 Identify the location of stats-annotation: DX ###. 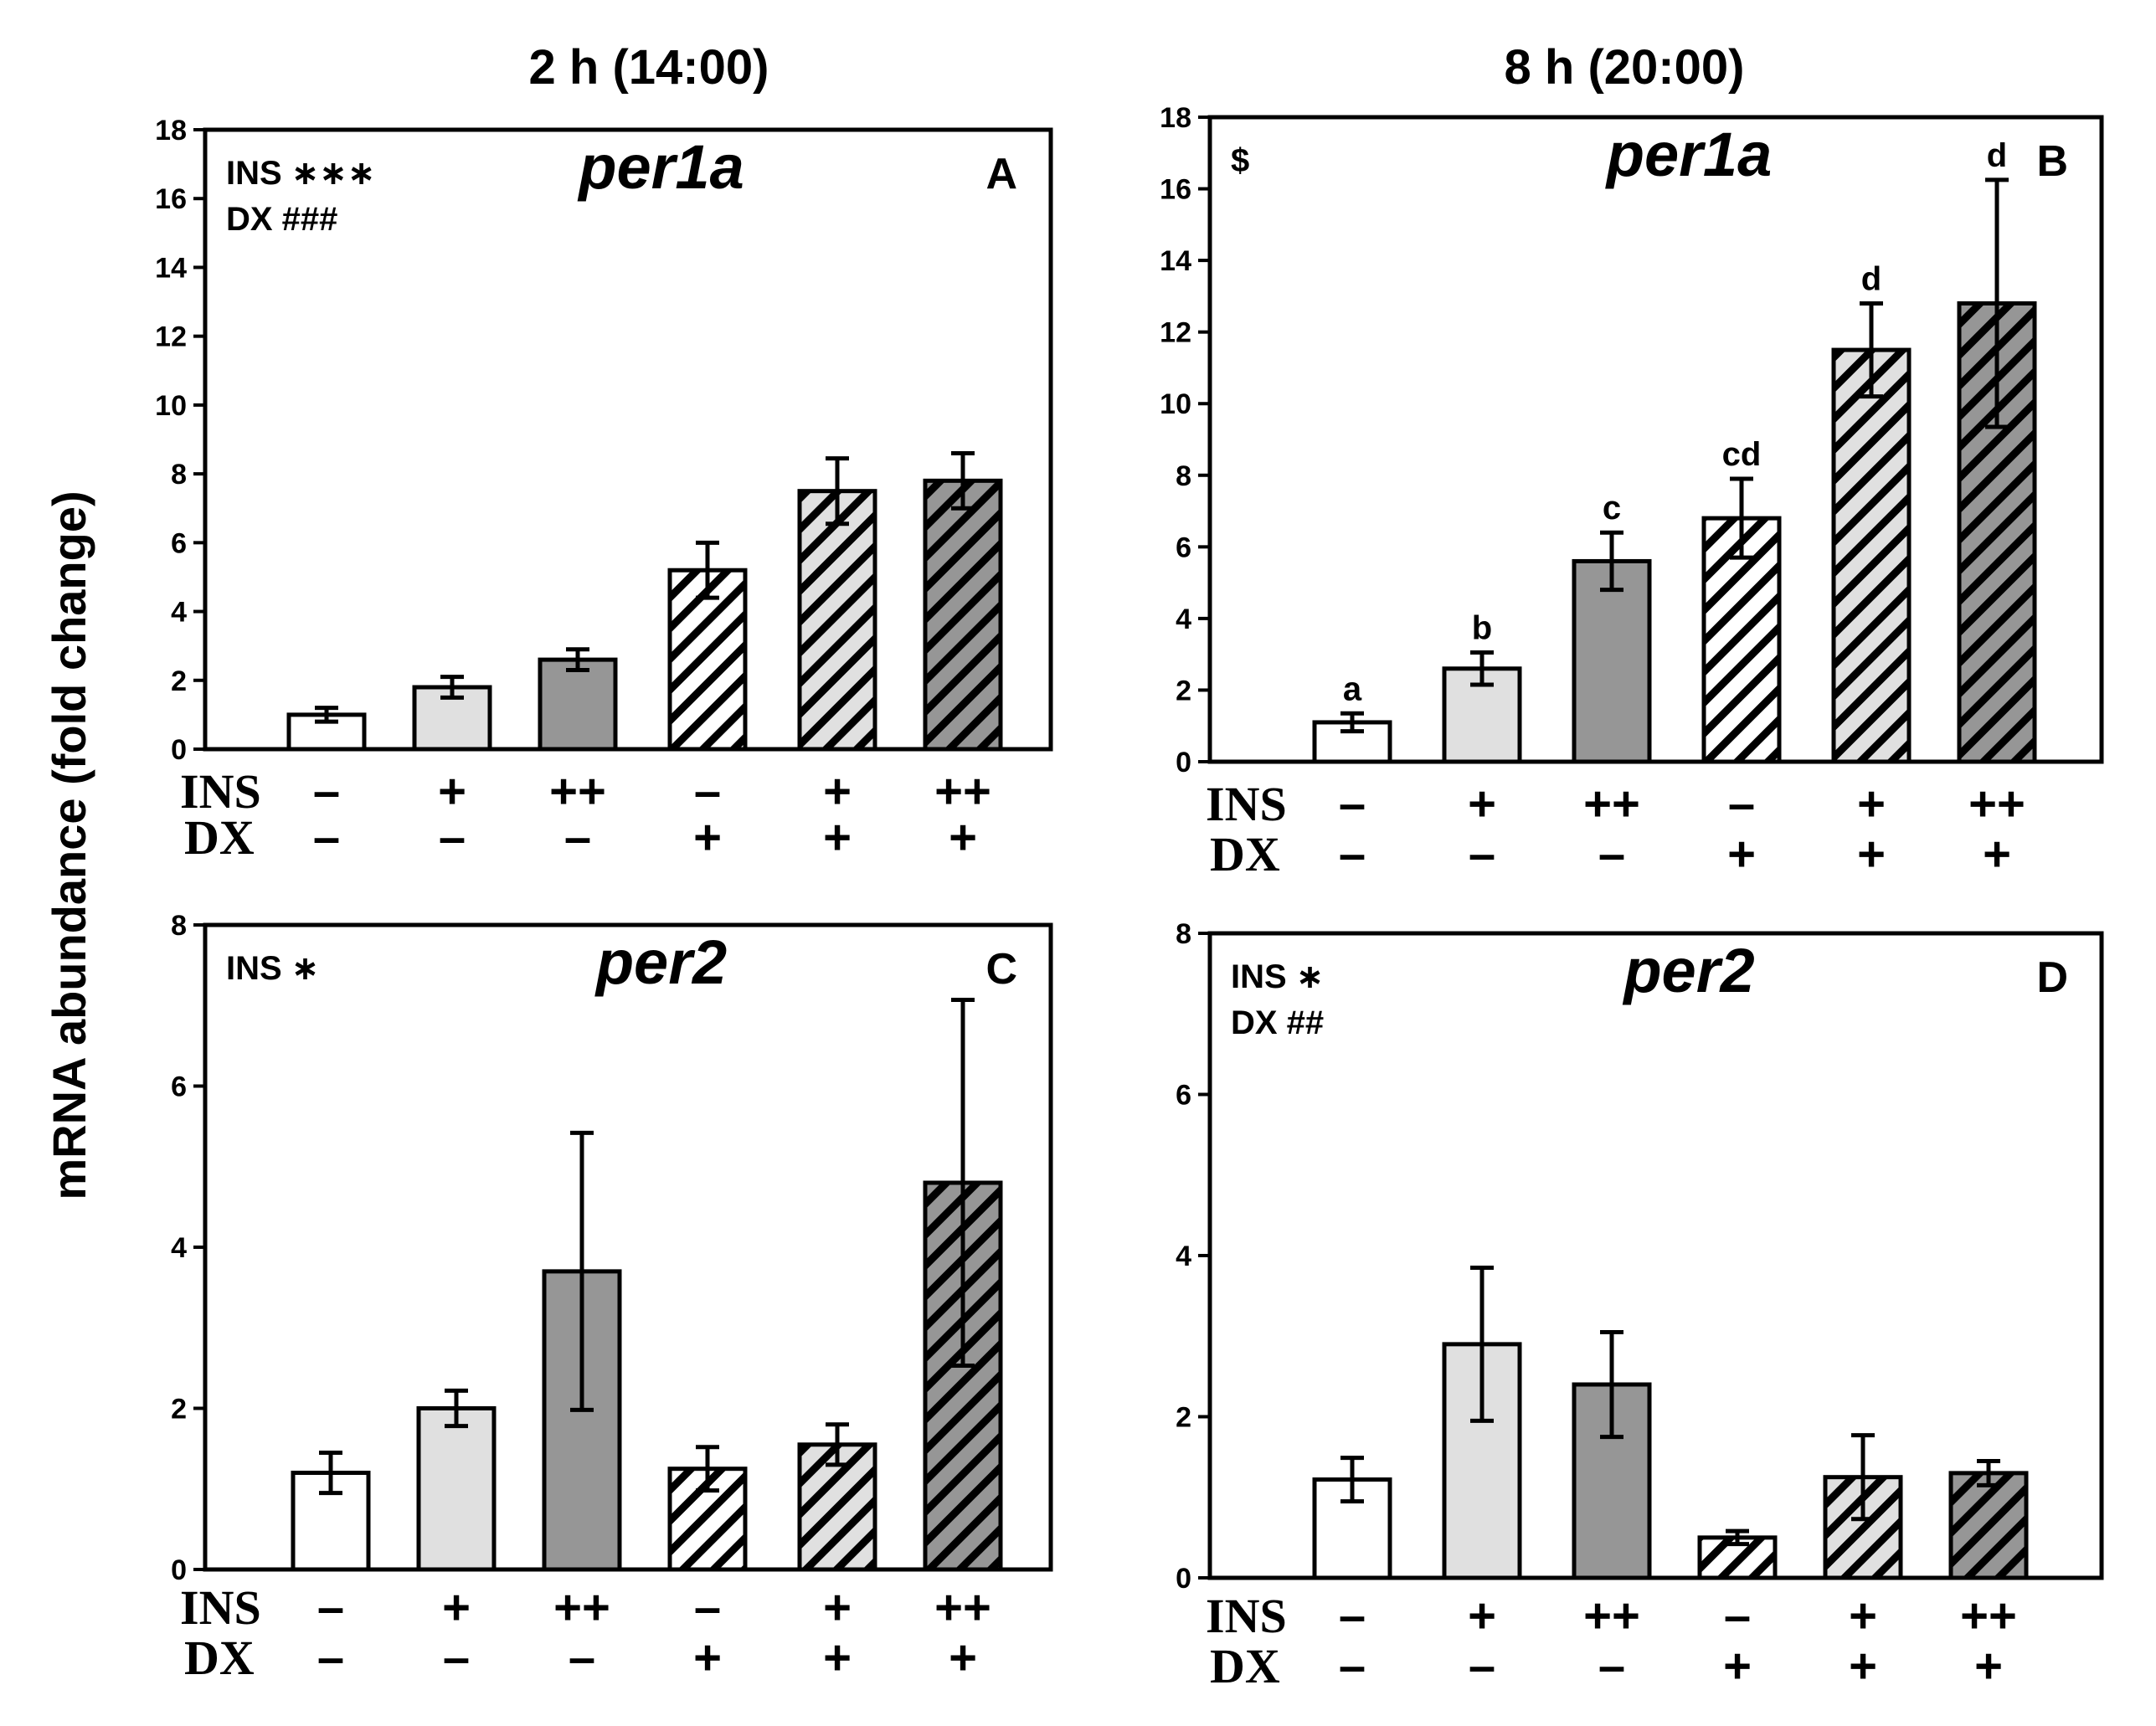
(281, 219).